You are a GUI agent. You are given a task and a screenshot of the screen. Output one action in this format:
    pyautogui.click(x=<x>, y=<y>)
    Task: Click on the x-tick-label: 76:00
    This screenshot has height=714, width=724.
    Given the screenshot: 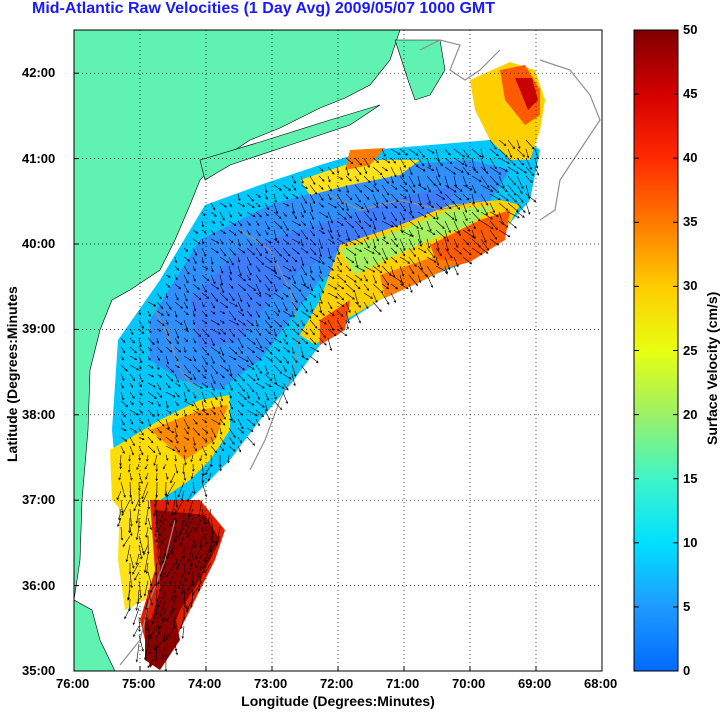 What is the action you would take?
    pyautogui.click(x=73, y=683)
    